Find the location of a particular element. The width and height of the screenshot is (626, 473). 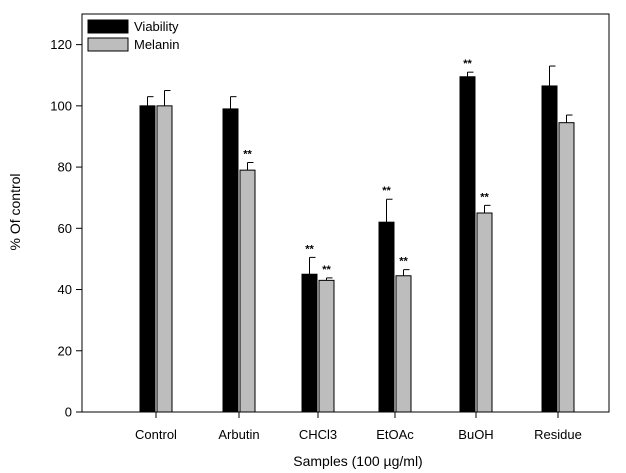

x-tick-label: Control is located at coordinates (156, 434).